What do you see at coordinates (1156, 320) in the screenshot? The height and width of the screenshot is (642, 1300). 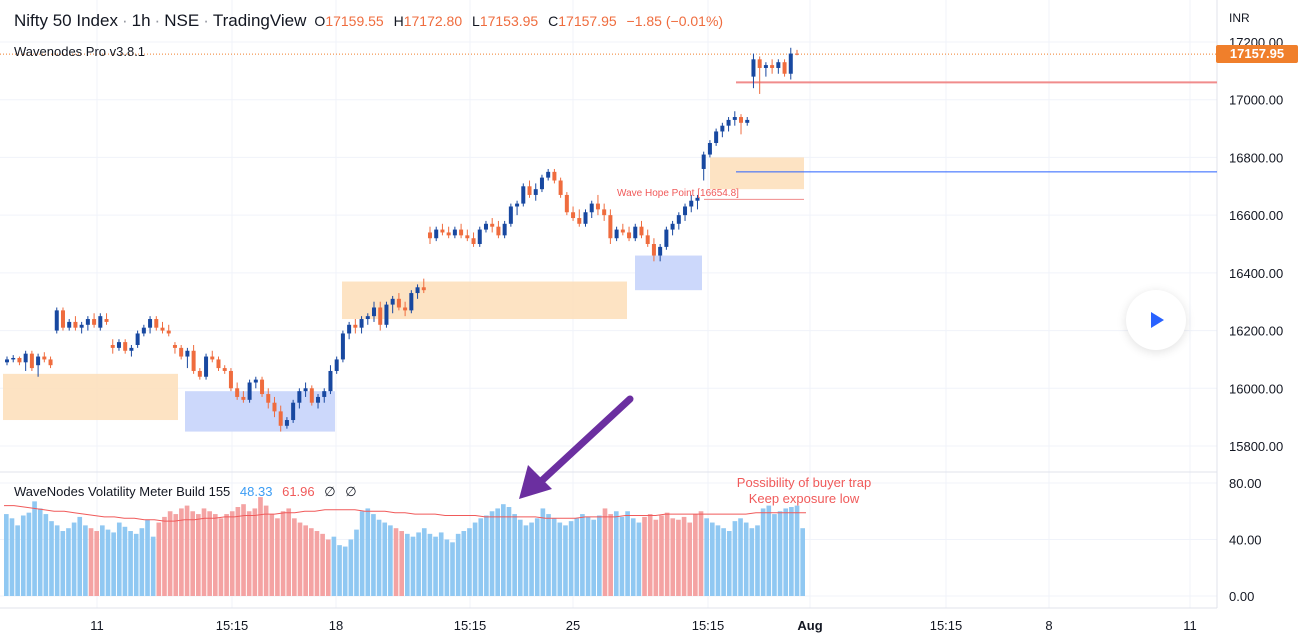 I see `play-button` at bounding box center [1156, 320].